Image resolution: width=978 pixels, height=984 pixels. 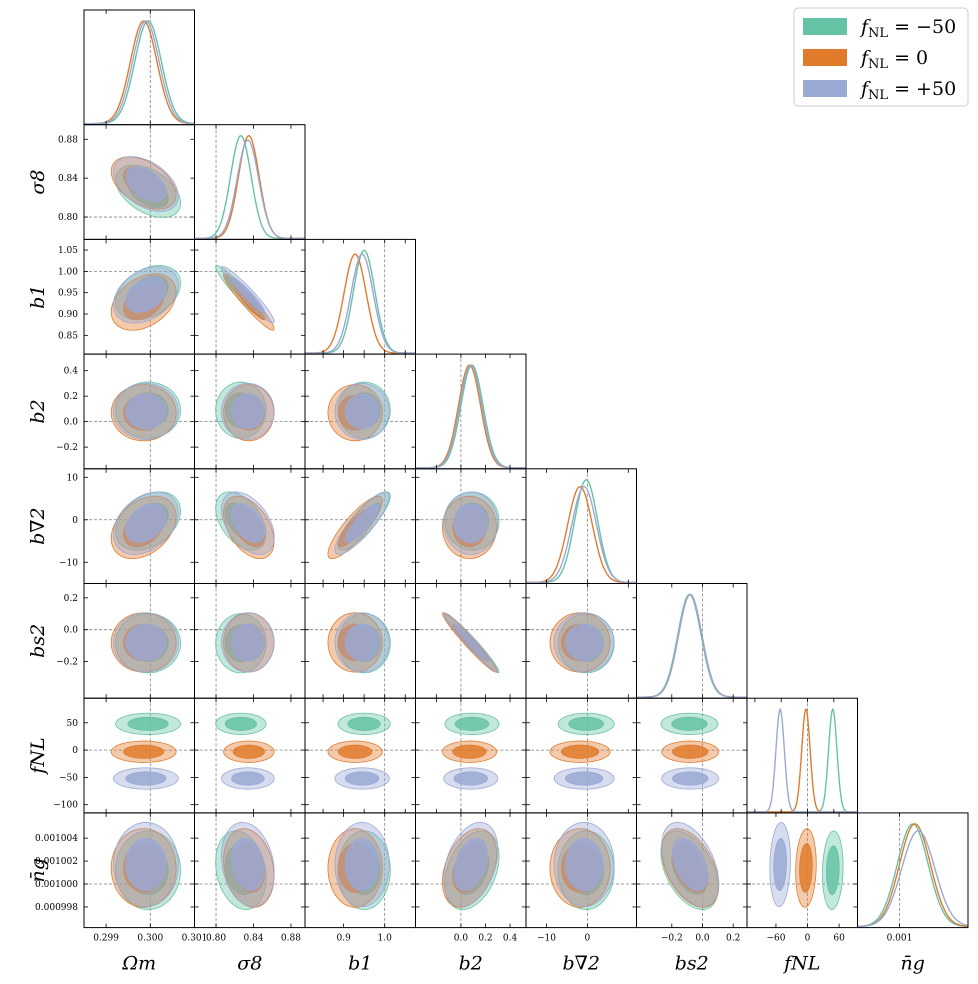 I want to click on x-tick-label: 0.001, so click(x=900, y=939).